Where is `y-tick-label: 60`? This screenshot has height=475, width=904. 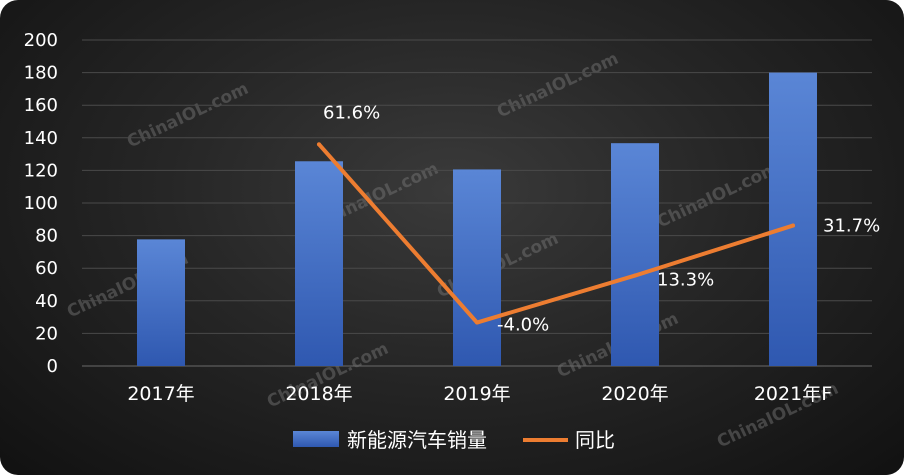 y-tick-label: 60 is located at coordinates (46, 268).